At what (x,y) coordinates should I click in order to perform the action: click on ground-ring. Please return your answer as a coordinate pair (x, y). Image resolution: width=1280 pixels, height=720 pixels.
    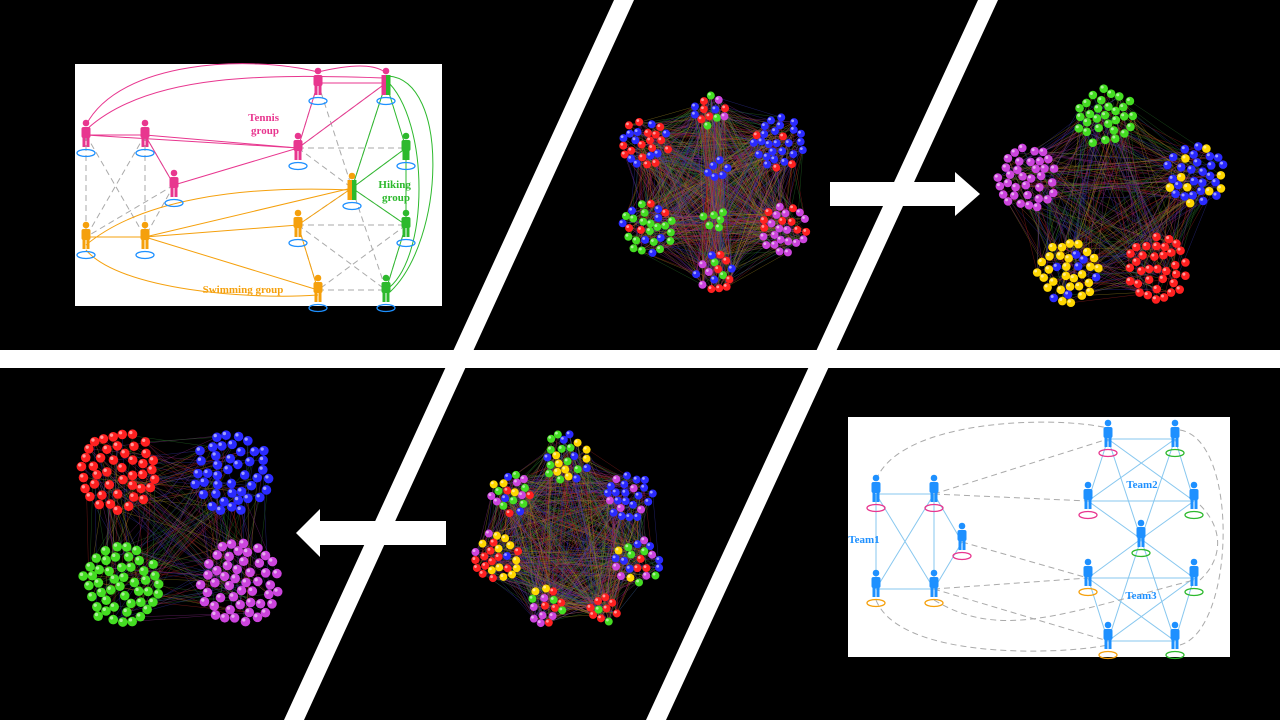
    Looking at the image, I should click on (298, 243).